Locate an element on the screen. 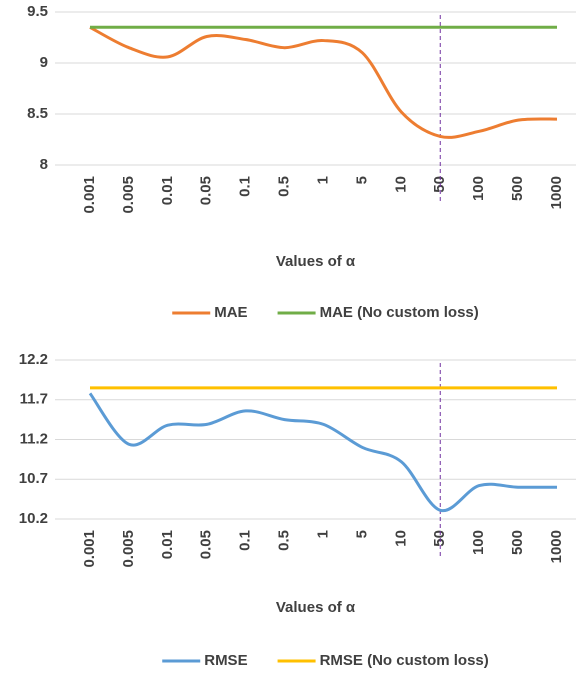 Image resolution: width=584 pixels, height=681 pixels. legend-label: MAE is located at coordinates (230, 312).